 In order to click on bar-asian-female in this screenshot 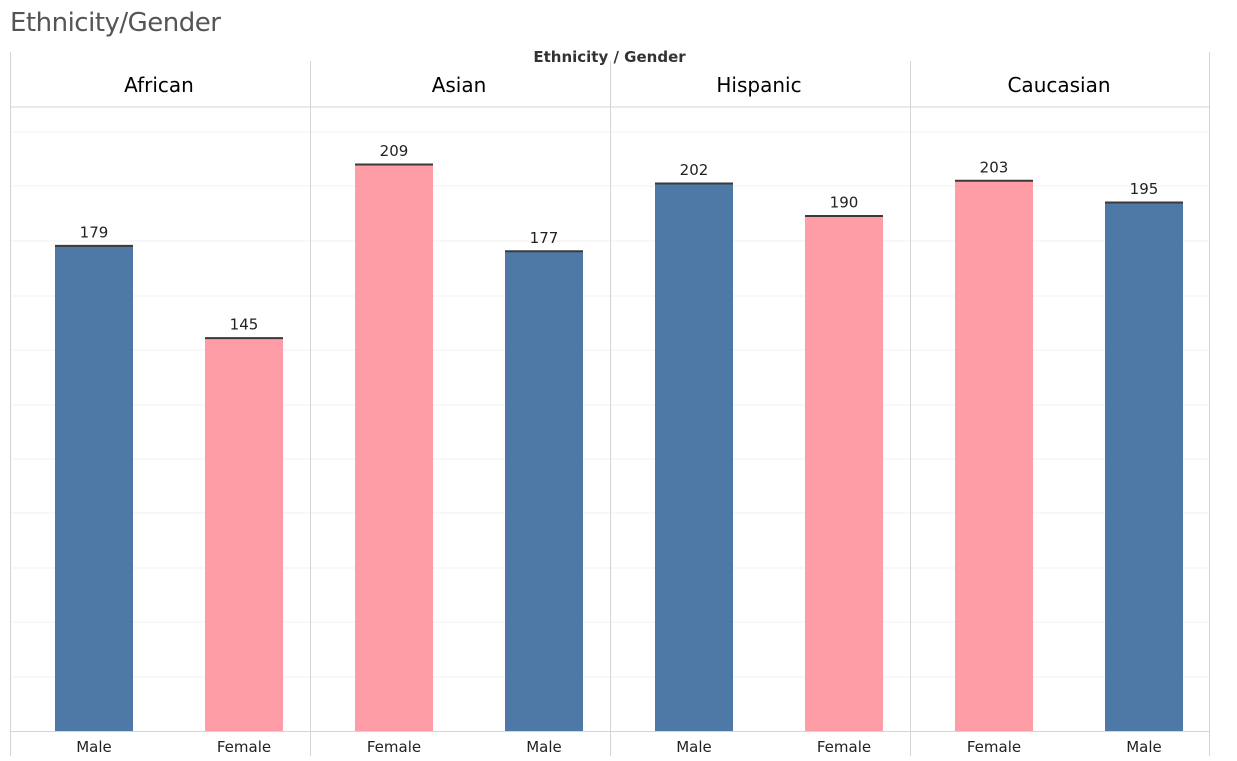, I will do `click(394, 447)`.